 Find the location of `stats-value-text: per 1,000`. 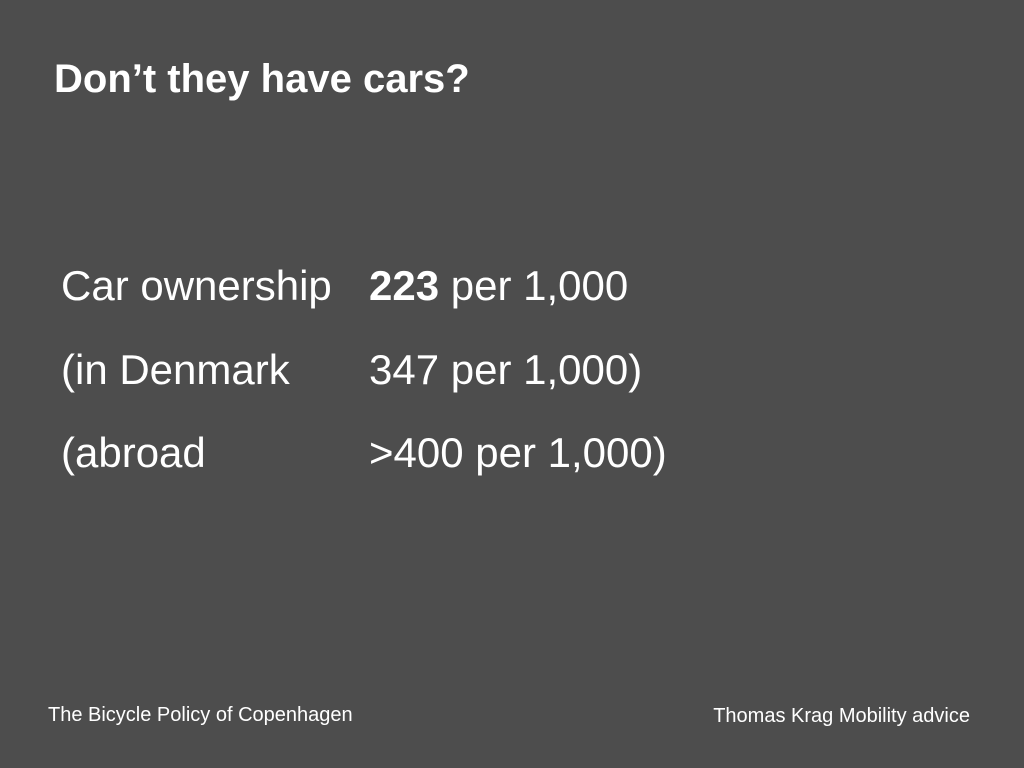

stats-value-text: per 1,000 is located at coordinates (534, 285).